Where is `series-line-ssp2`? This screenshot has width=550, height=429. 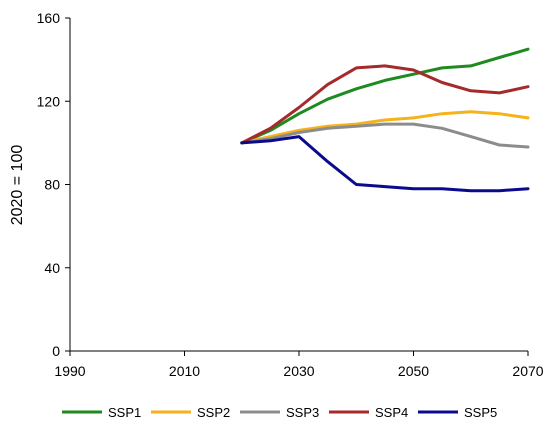 series-line-ssp2 is located at coordinates (385, 127).